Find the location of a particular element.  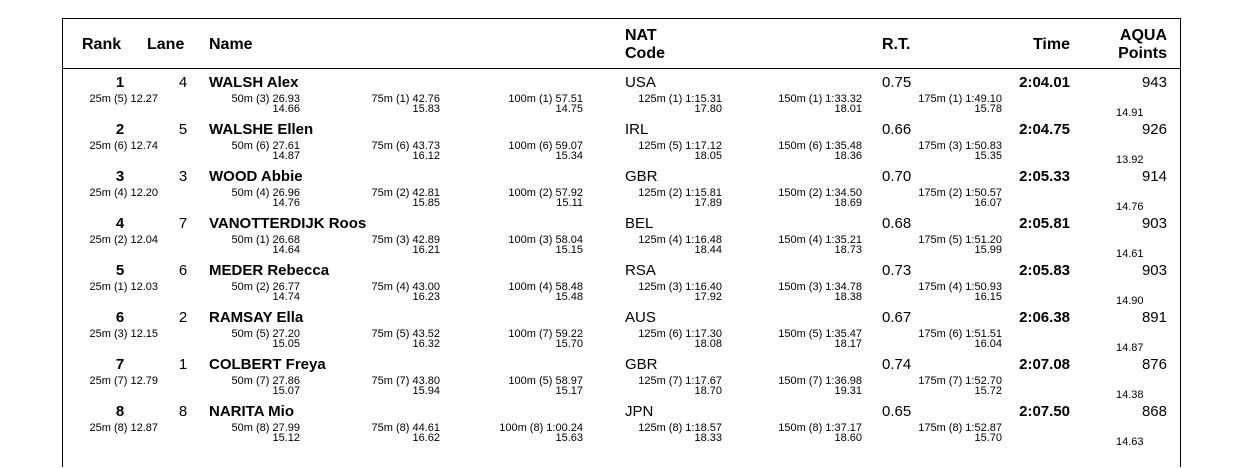

table-right-border is located at coordinates (1180, 242).